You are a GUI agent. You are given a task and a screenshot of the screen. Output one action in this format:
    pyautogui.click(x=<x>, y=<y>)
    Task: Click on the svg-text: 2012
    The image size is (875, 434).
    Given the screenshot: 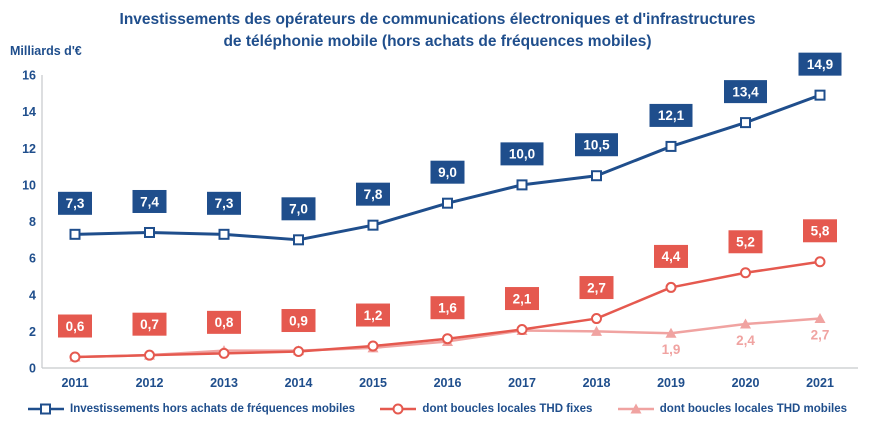 What is the action you would take?
    pyautogui.click(x=150, y=383)
    